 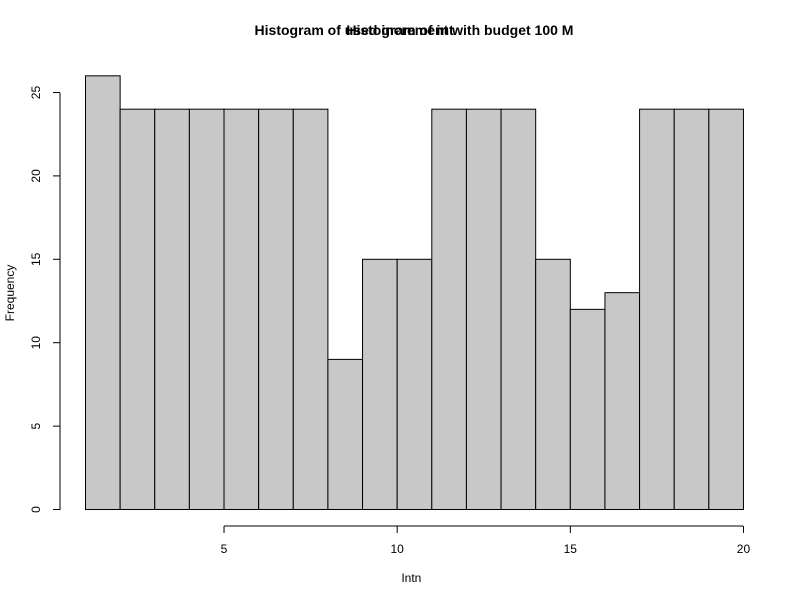 What do you see at coordinates (418, 578) in the screenshot?
I see `x-axis-label-2: n` at bounding box center [418, 578].